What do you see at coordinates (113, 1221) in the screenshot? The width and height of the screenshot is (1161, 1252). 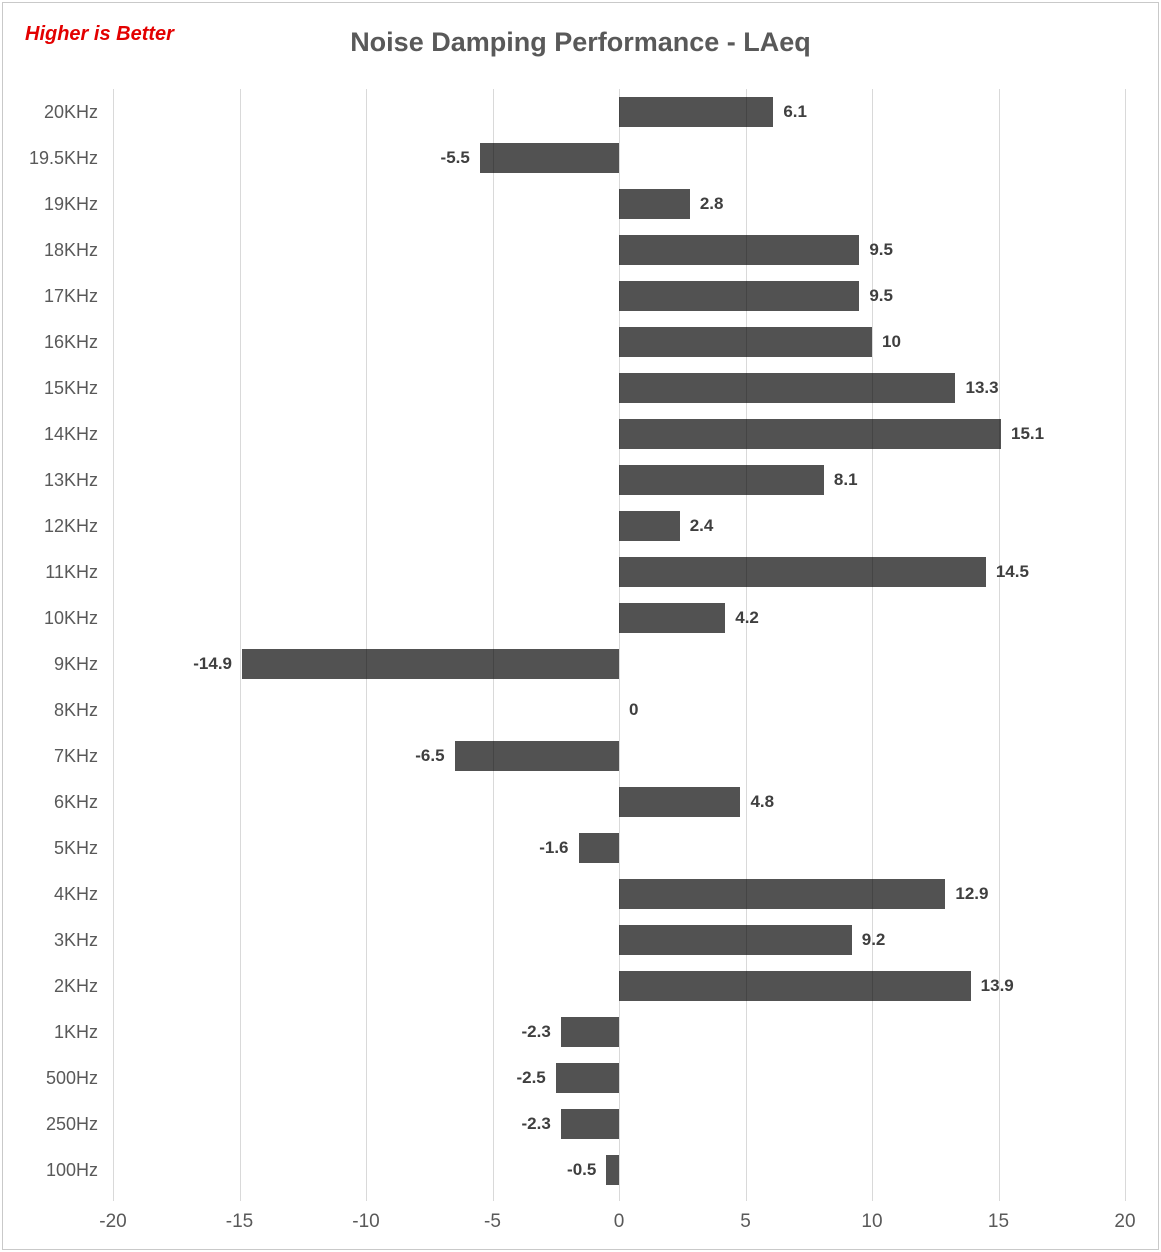 I see `x-tick-label: -20` at bounding box center [113, 1221].